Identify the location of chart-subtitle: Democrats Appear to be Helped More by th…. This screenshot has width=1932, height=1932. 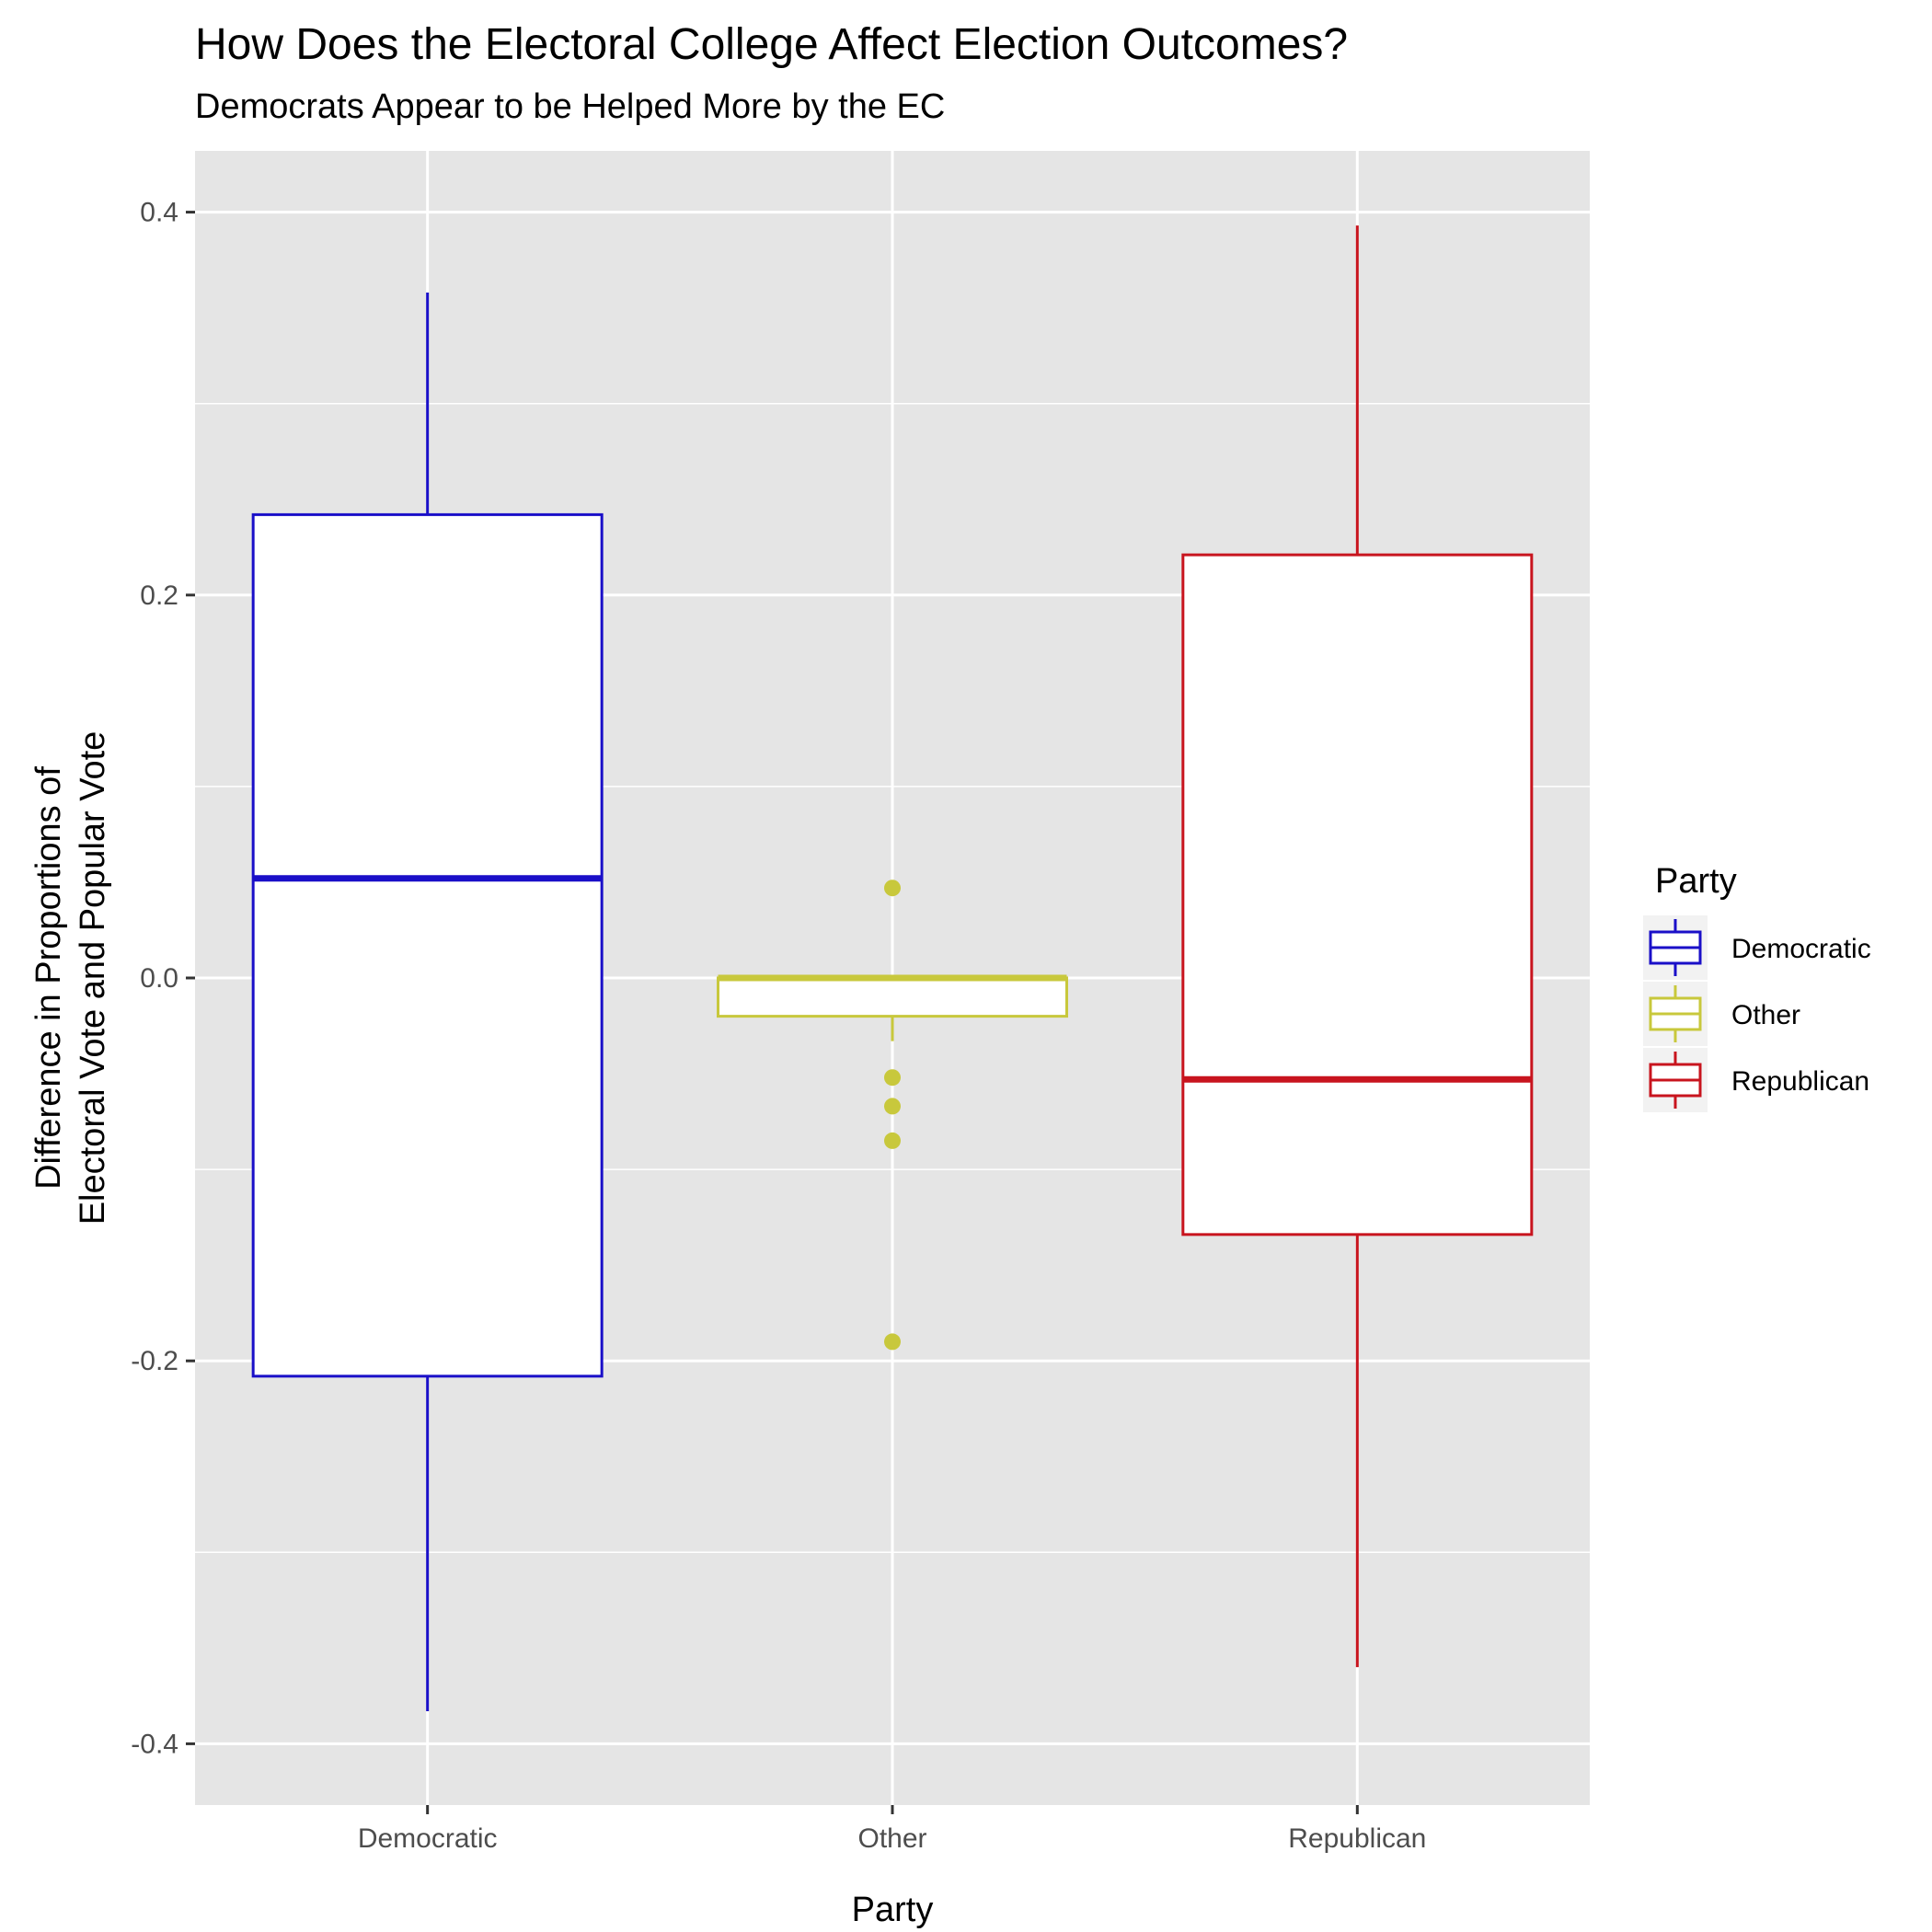
(570, 106).